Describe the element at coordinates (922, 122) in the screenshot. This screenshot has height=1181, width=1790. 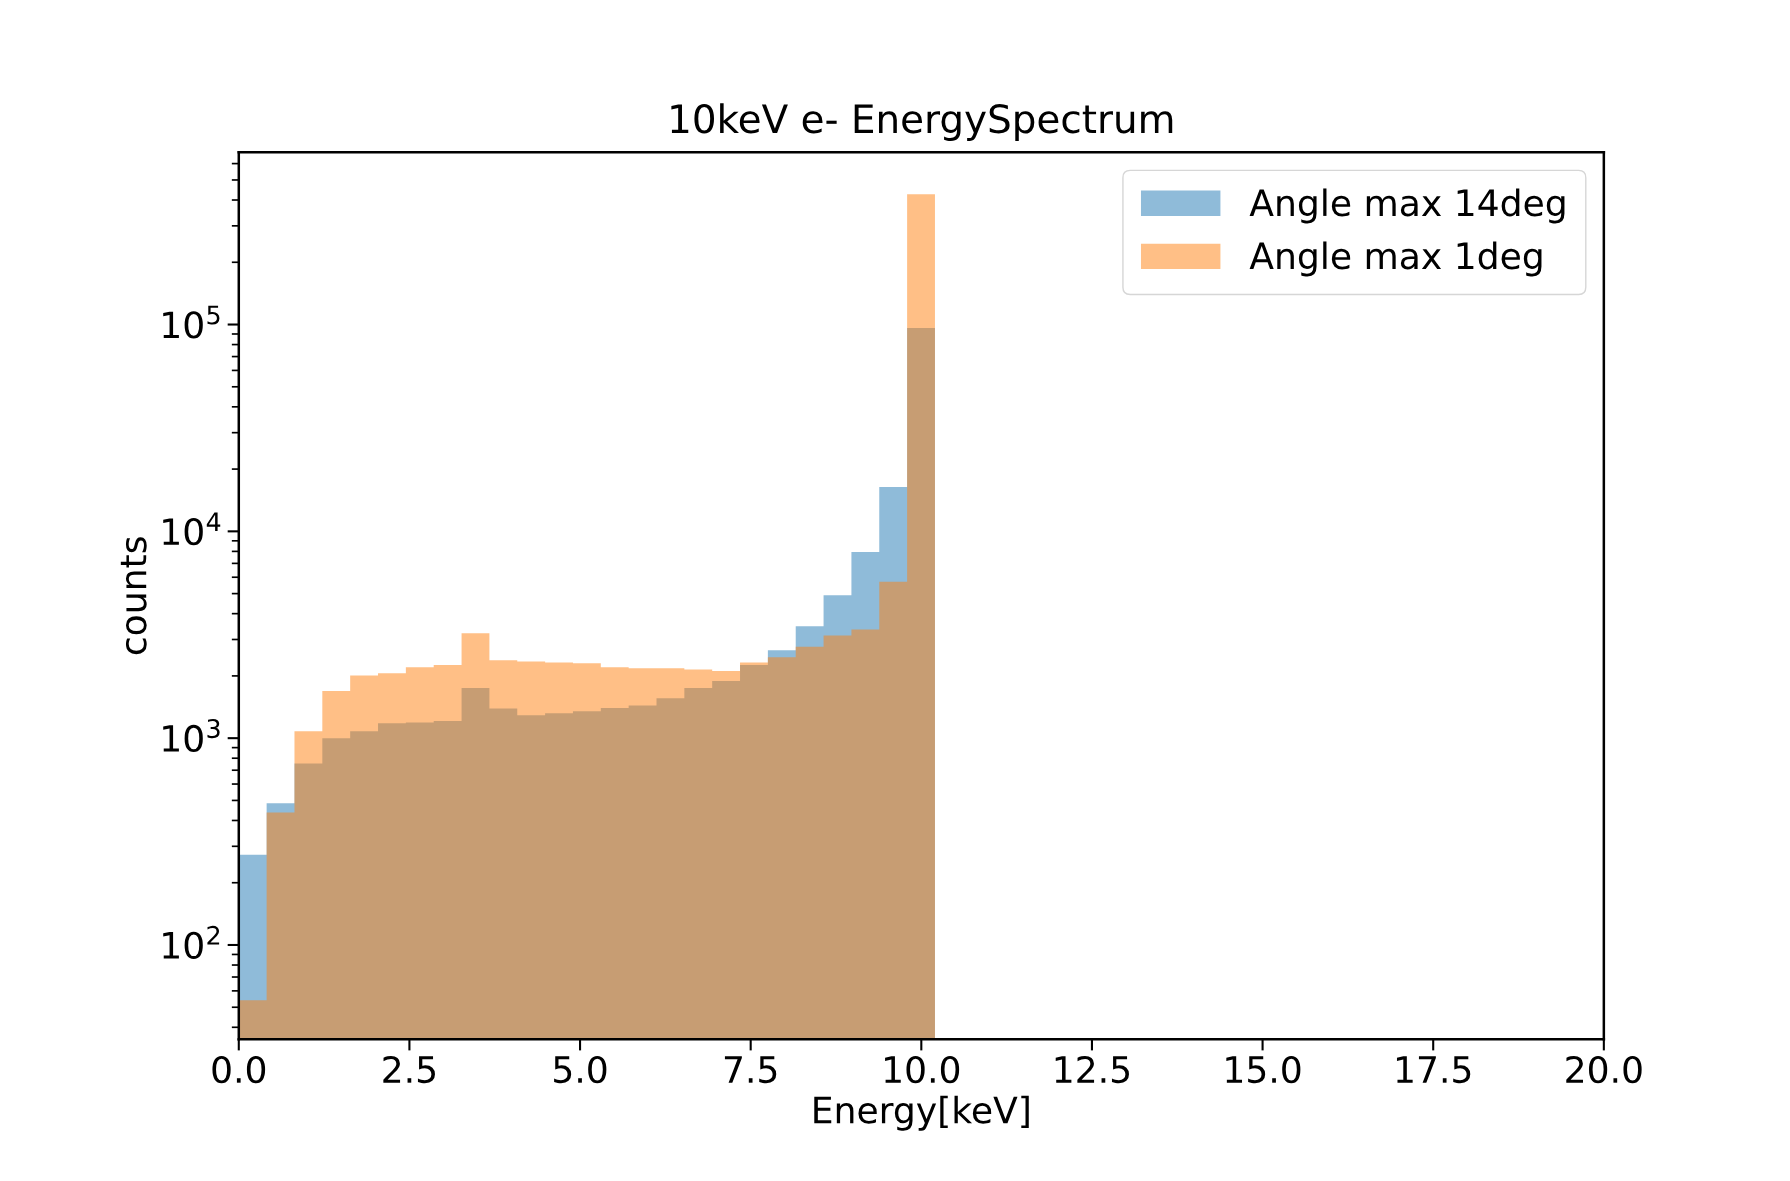
I see `chart-title: 10keV e- EnergySpectrum` at that location.